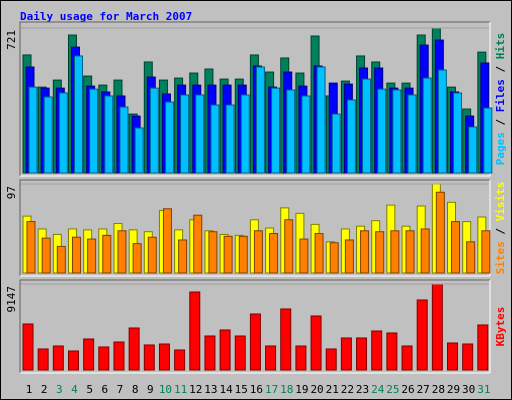 This screenshot has height=400, width=512. Describe the element at coordinates (226, 389) in the screenshot. I see `x-tick-label: 14` at that location.